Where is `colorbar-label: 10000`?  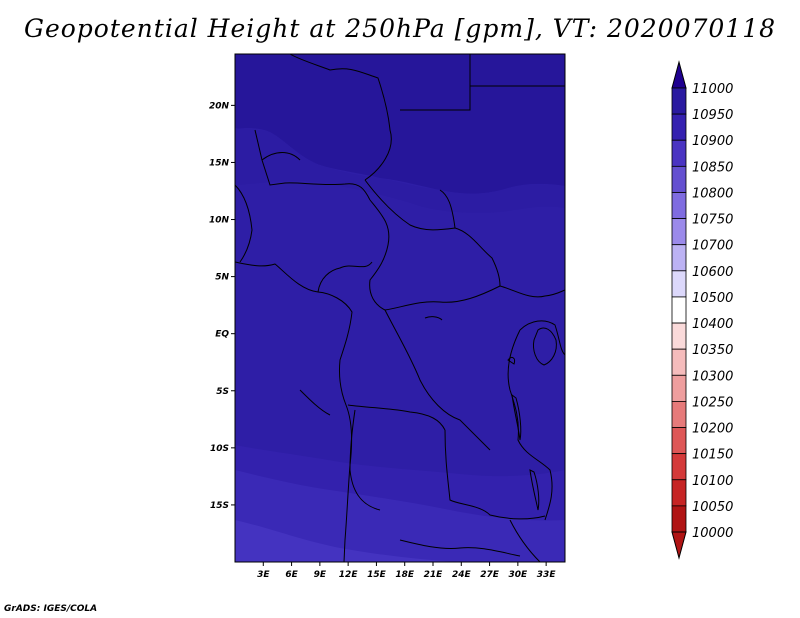
colorbar-label: 10000 is located at coordinates (712, 533).